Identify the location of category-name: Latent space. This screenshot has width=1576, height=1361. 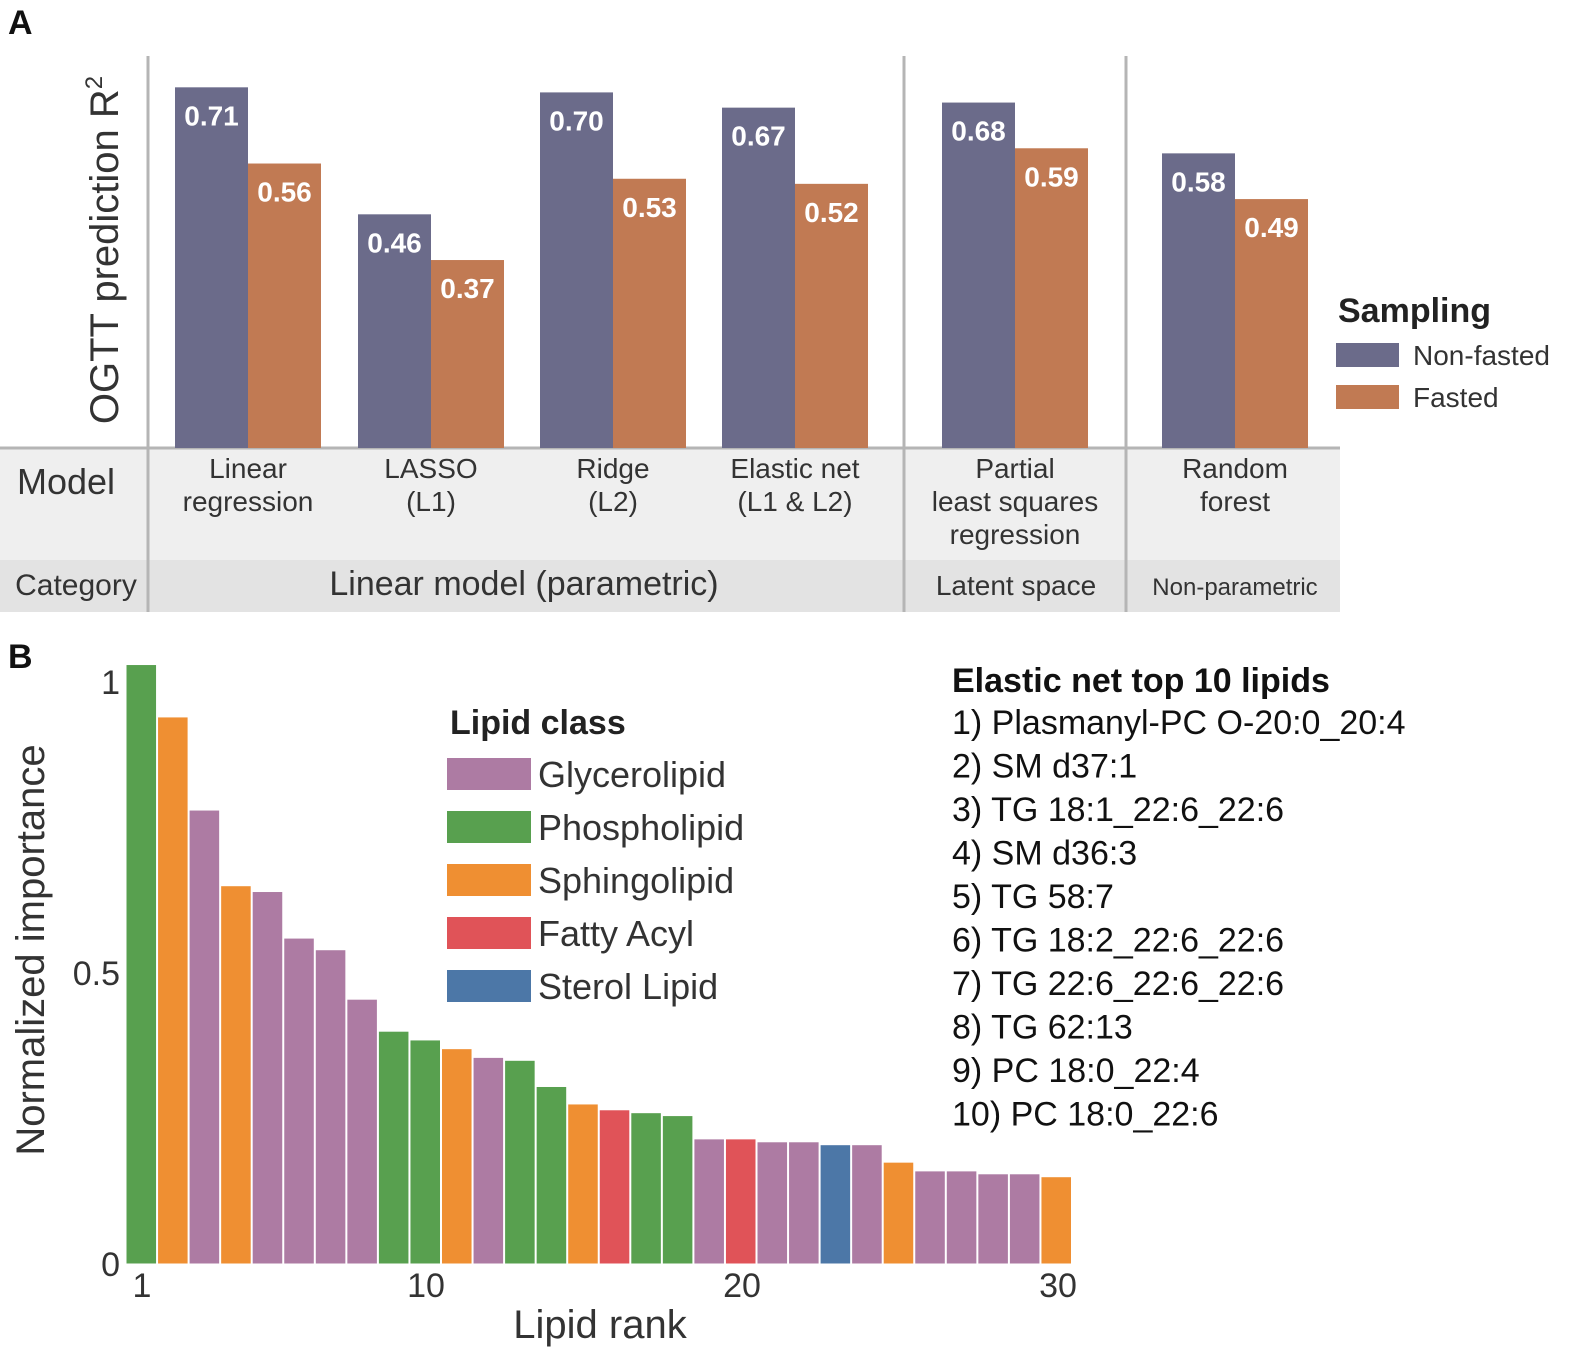
(1016, 585).